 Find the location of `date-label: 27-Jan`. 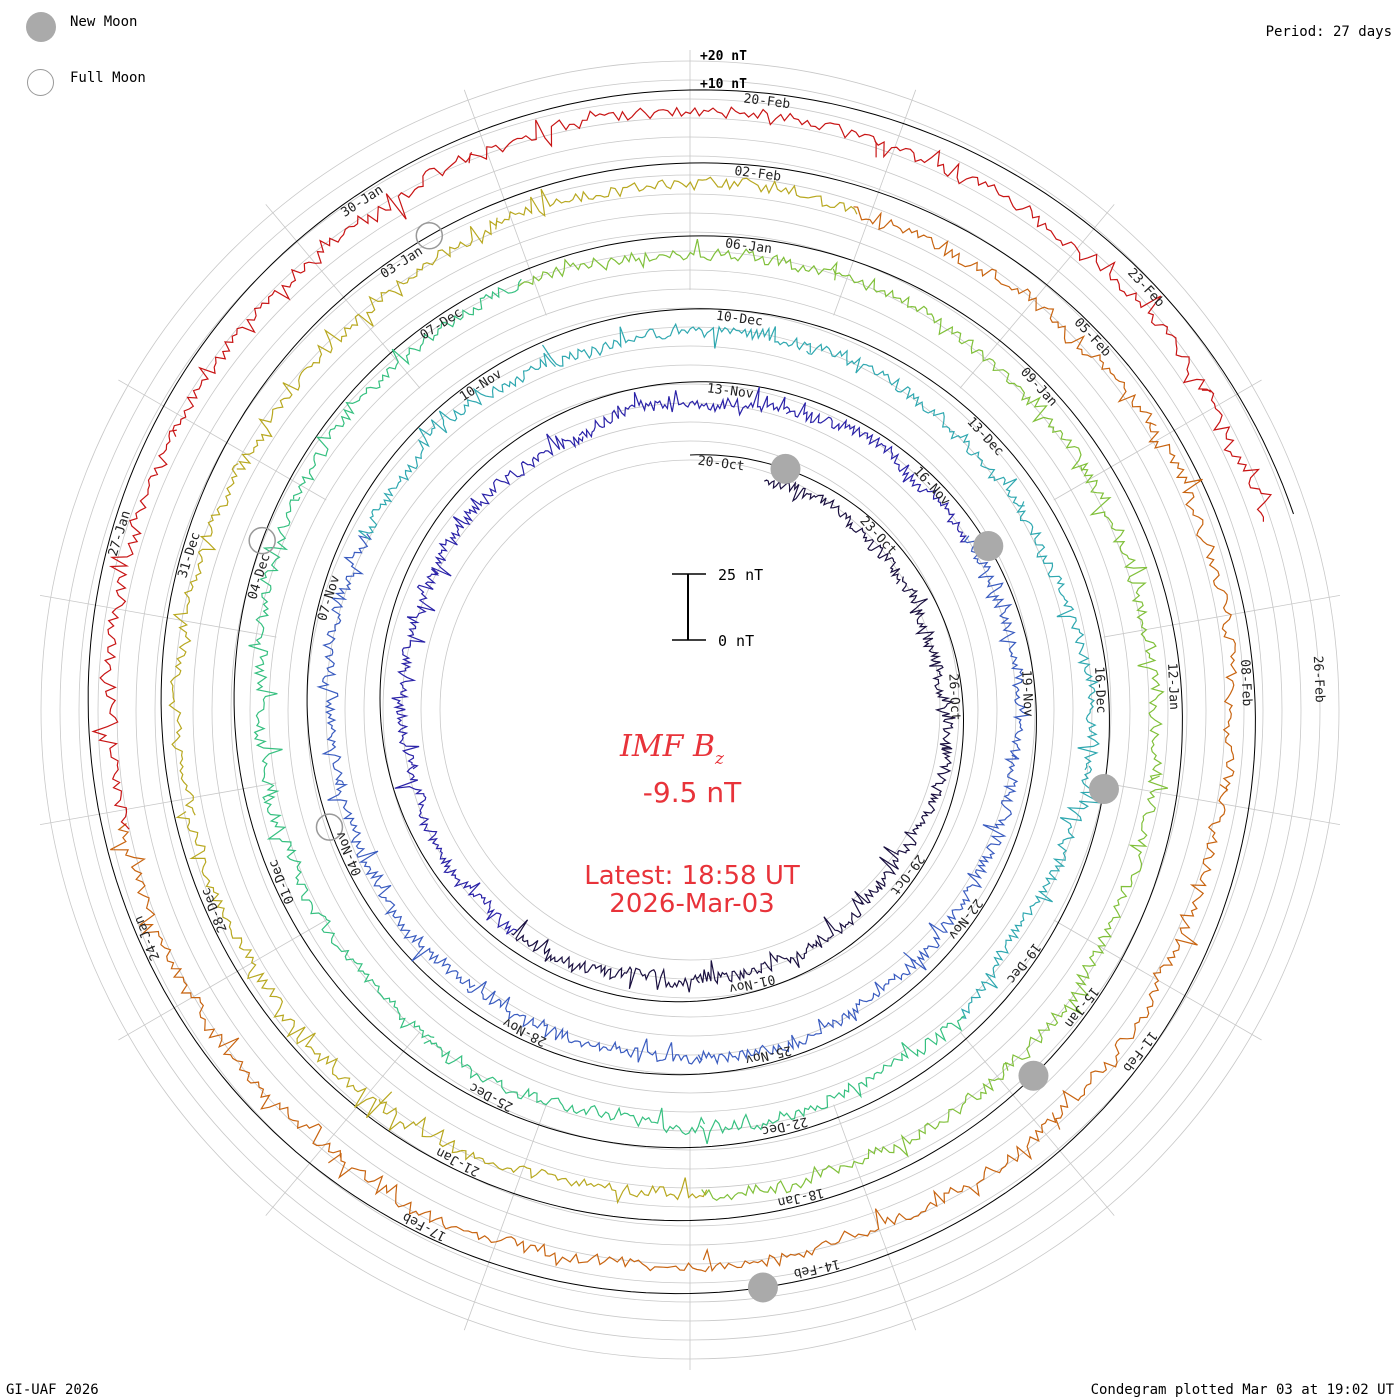

date-label: 27-Jan is located at coordinates (120, 533).